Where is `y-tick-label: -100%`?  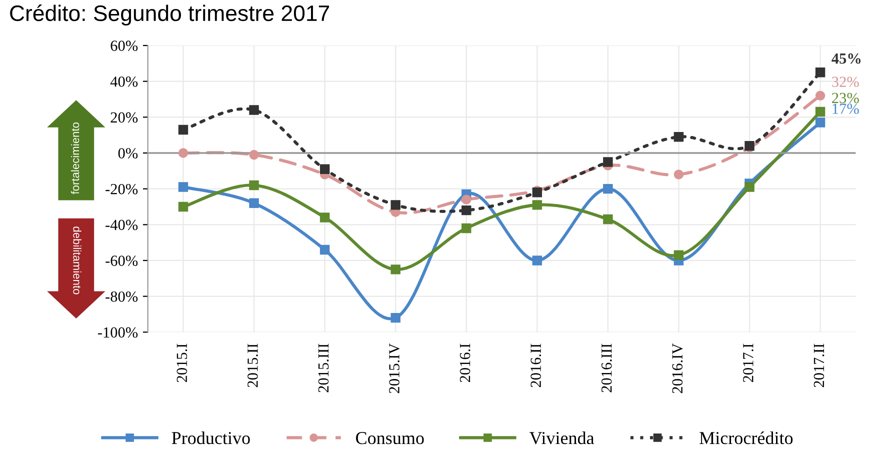
y-tick-label: -100% is located at coordinates (118, 332).